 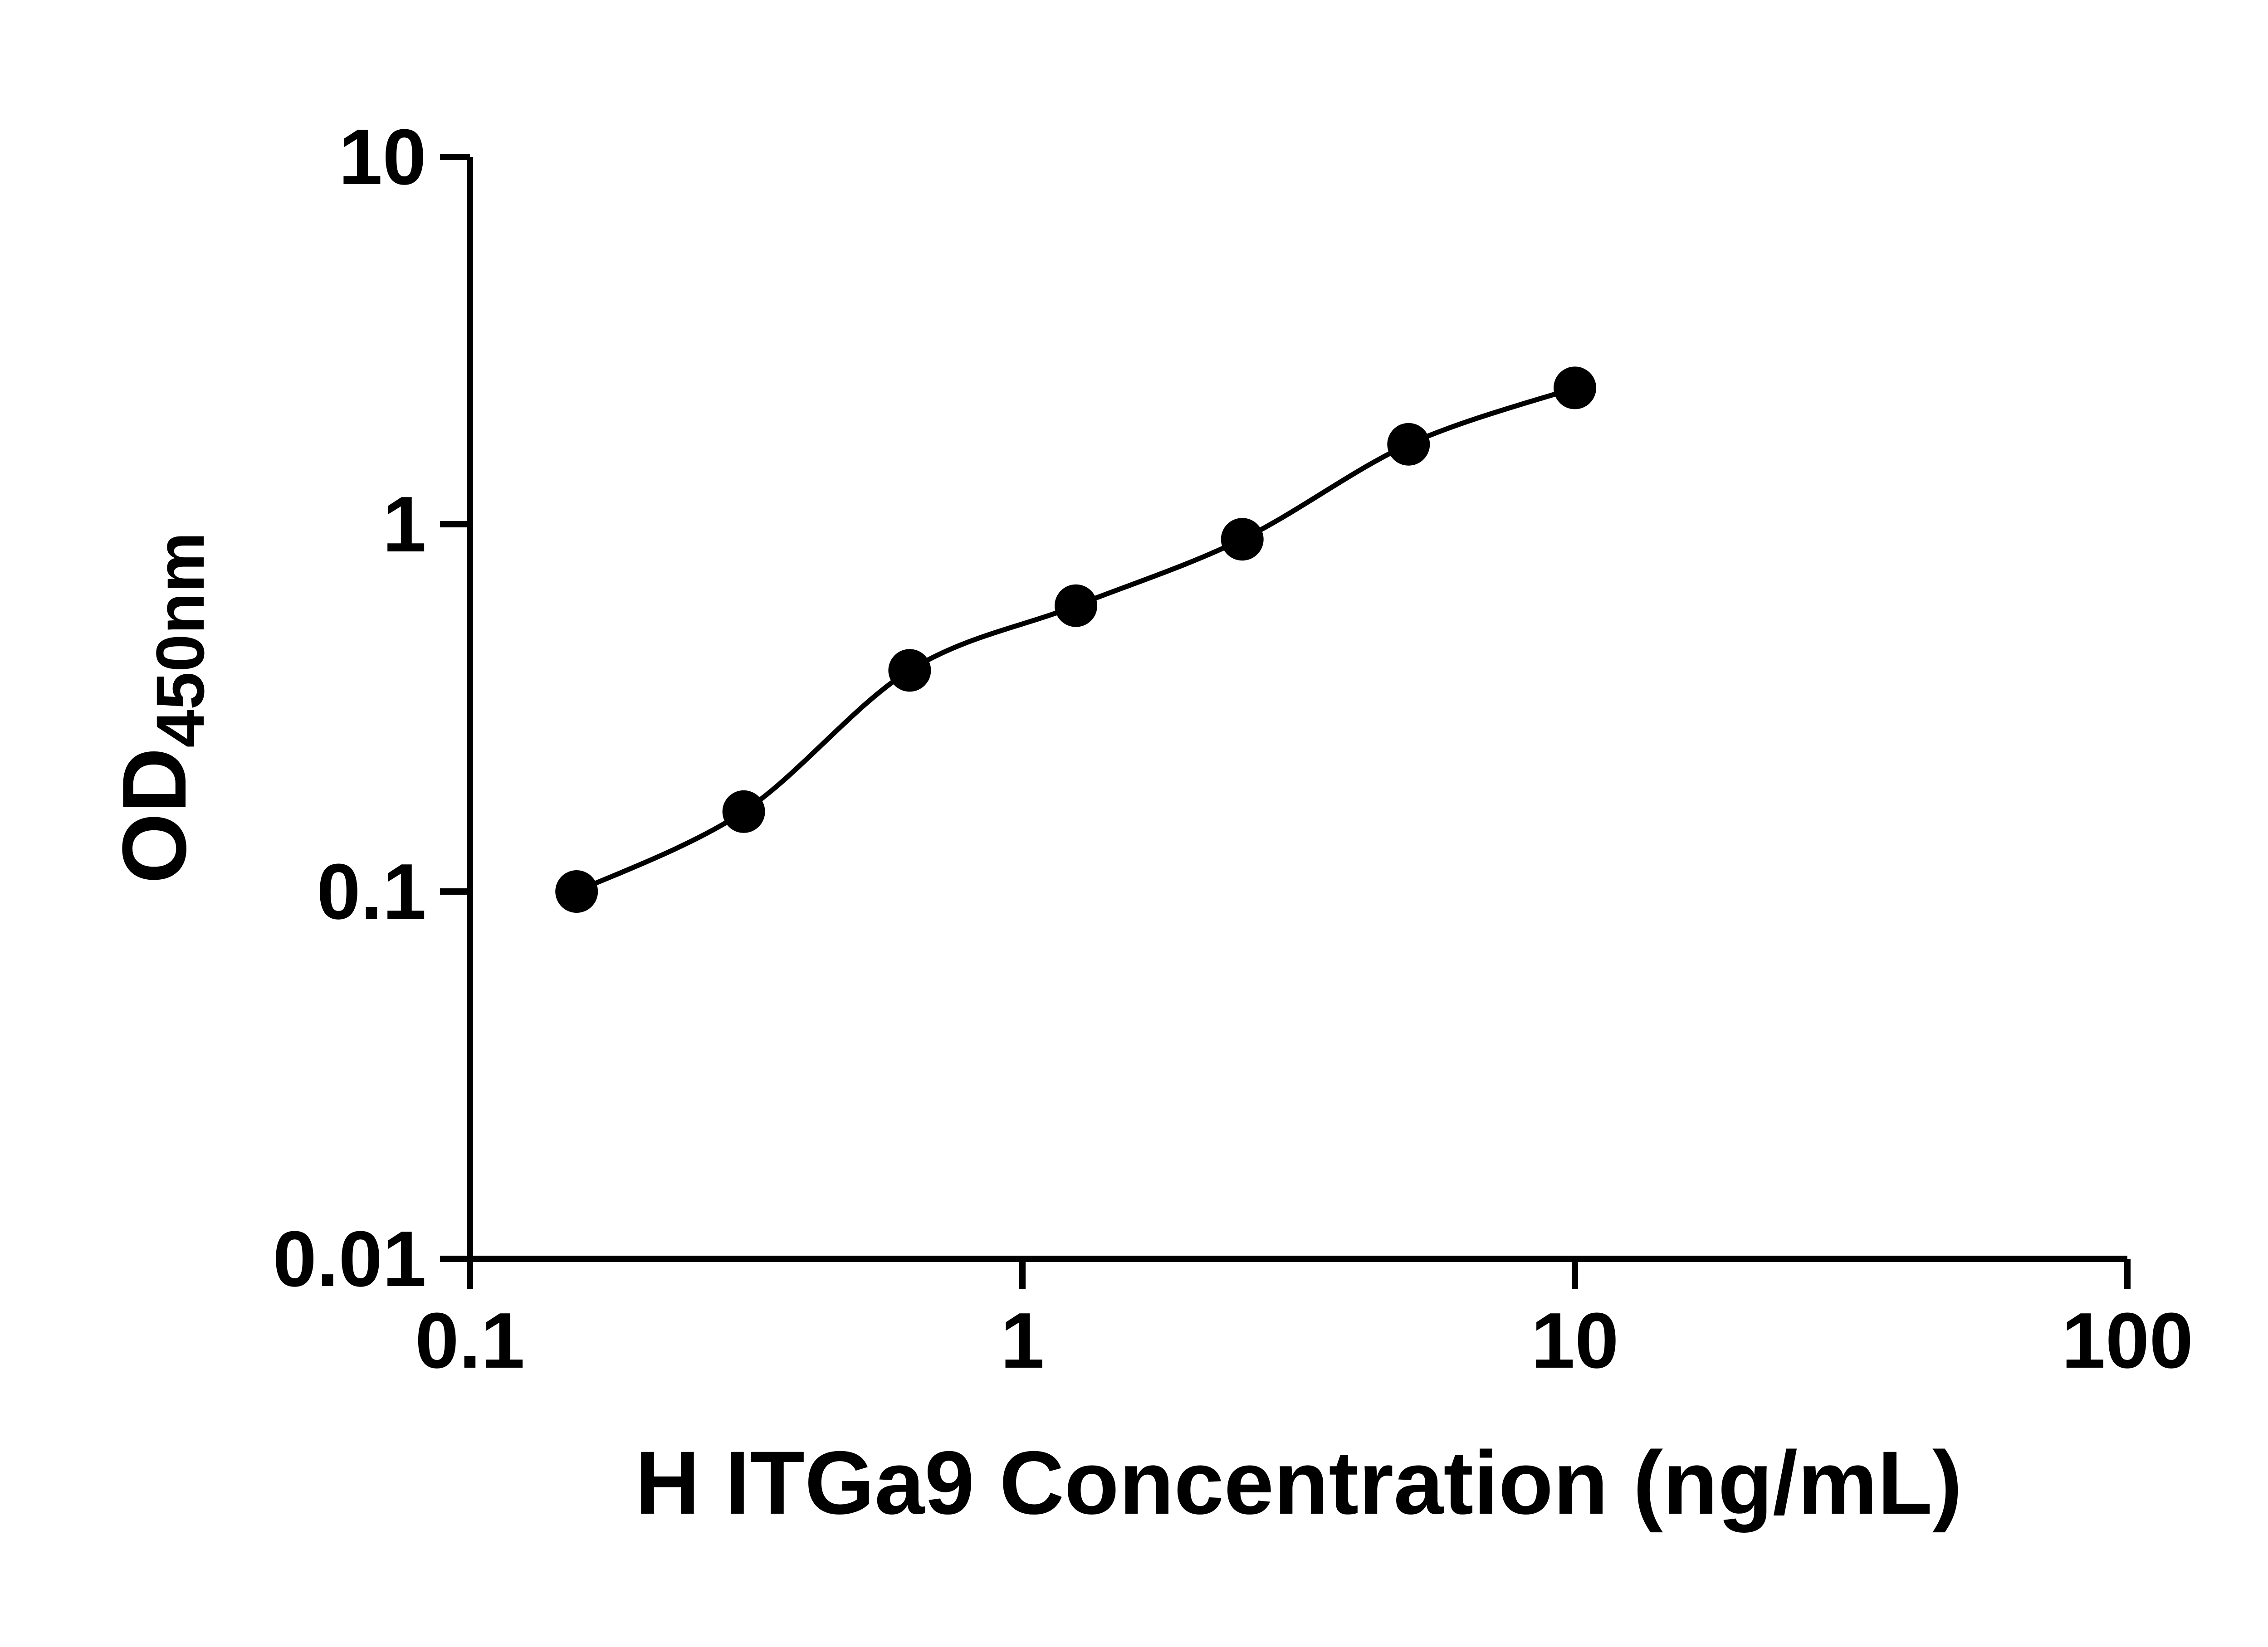 What do you see at coordinates (350, 1258) in the screenshot?
I see `y-tick-label: 0.01` at bounding box center [350, 1258].